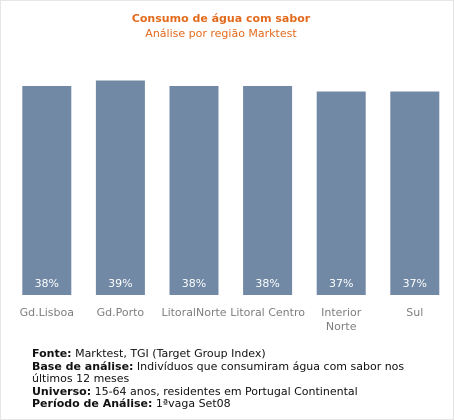 The height and width of the screenshot is (420, 454). What do you see at coordinates (415, 283) in the screenshot?
I see `bar-value-label-5: 37%` at bounding box center [415, 283].